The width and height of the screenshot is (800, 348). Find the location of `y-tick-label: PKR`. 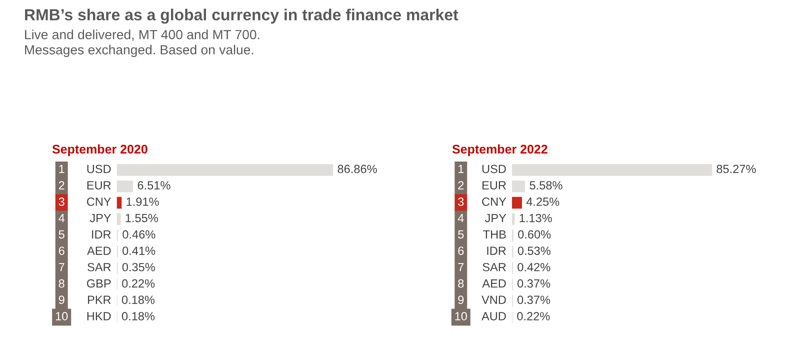

y-tick-label: PKR is located at coordinates (99, 300).